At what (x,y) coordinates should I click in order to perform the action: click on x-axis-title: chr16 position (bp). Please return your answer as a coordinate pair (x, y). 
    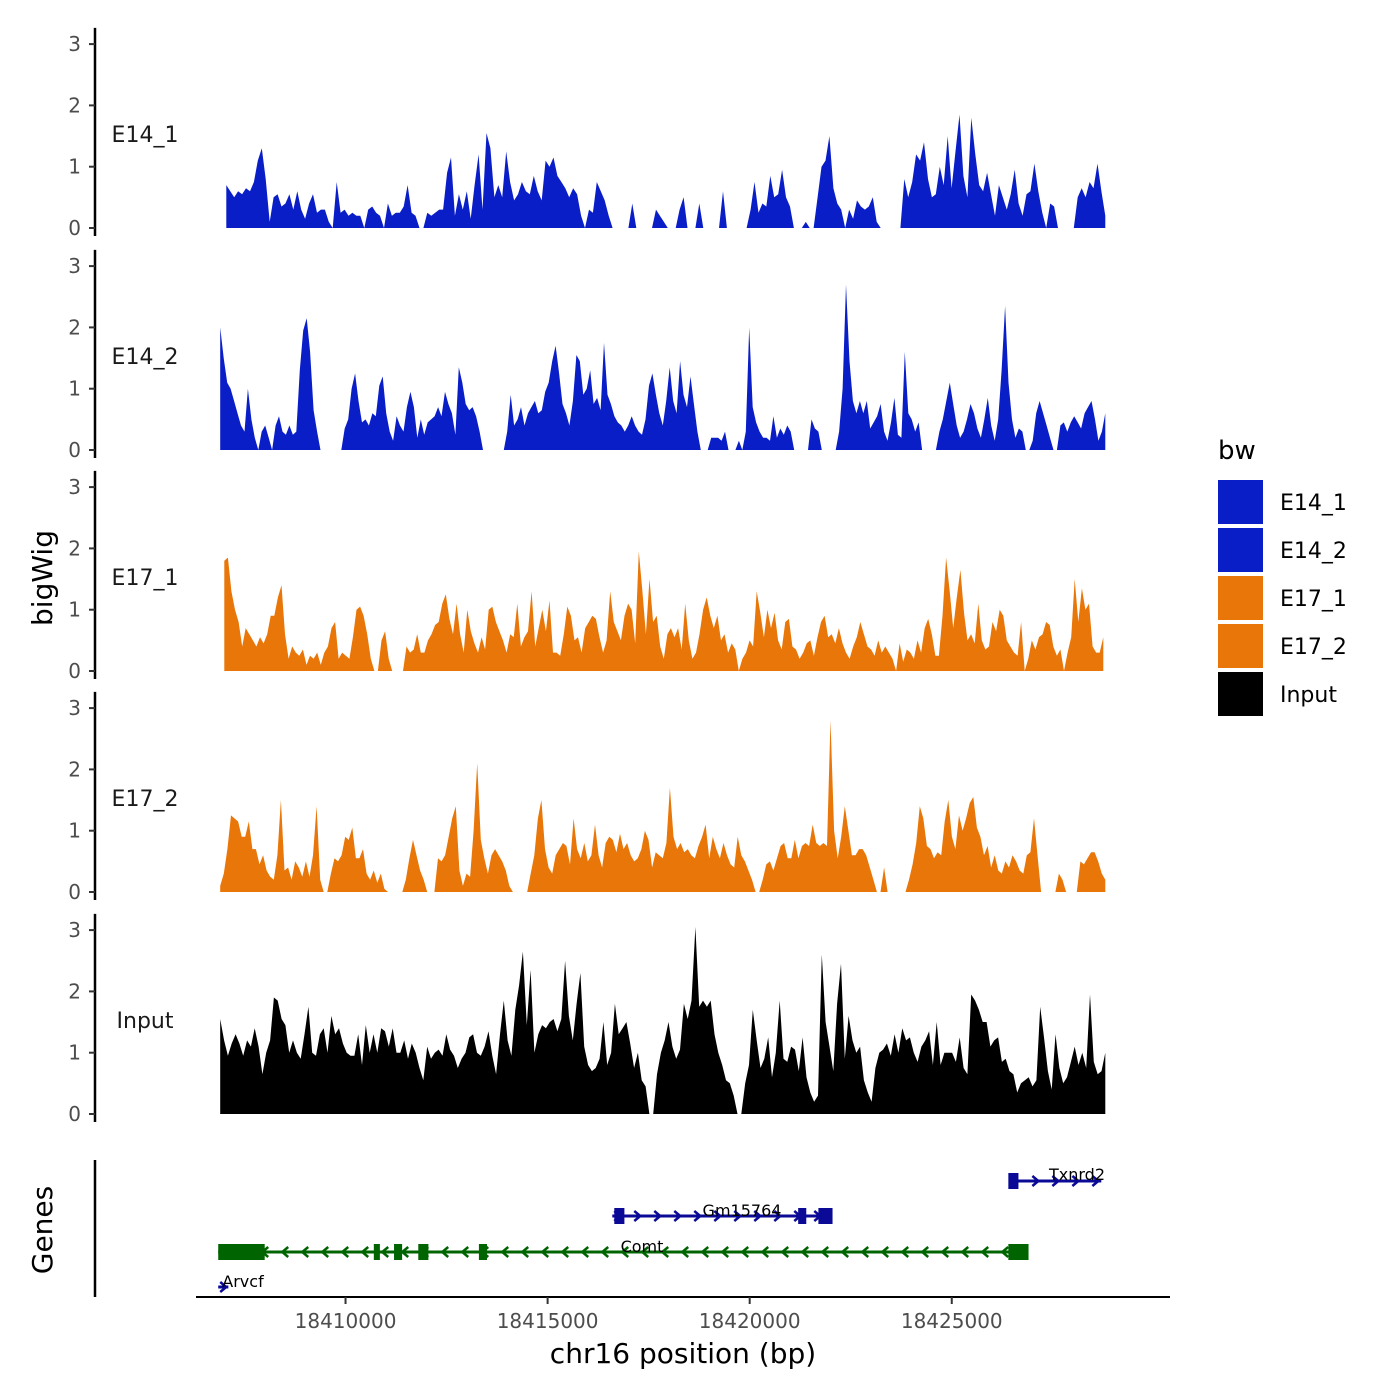
    Looking at the image, I should click on (683, 1353).